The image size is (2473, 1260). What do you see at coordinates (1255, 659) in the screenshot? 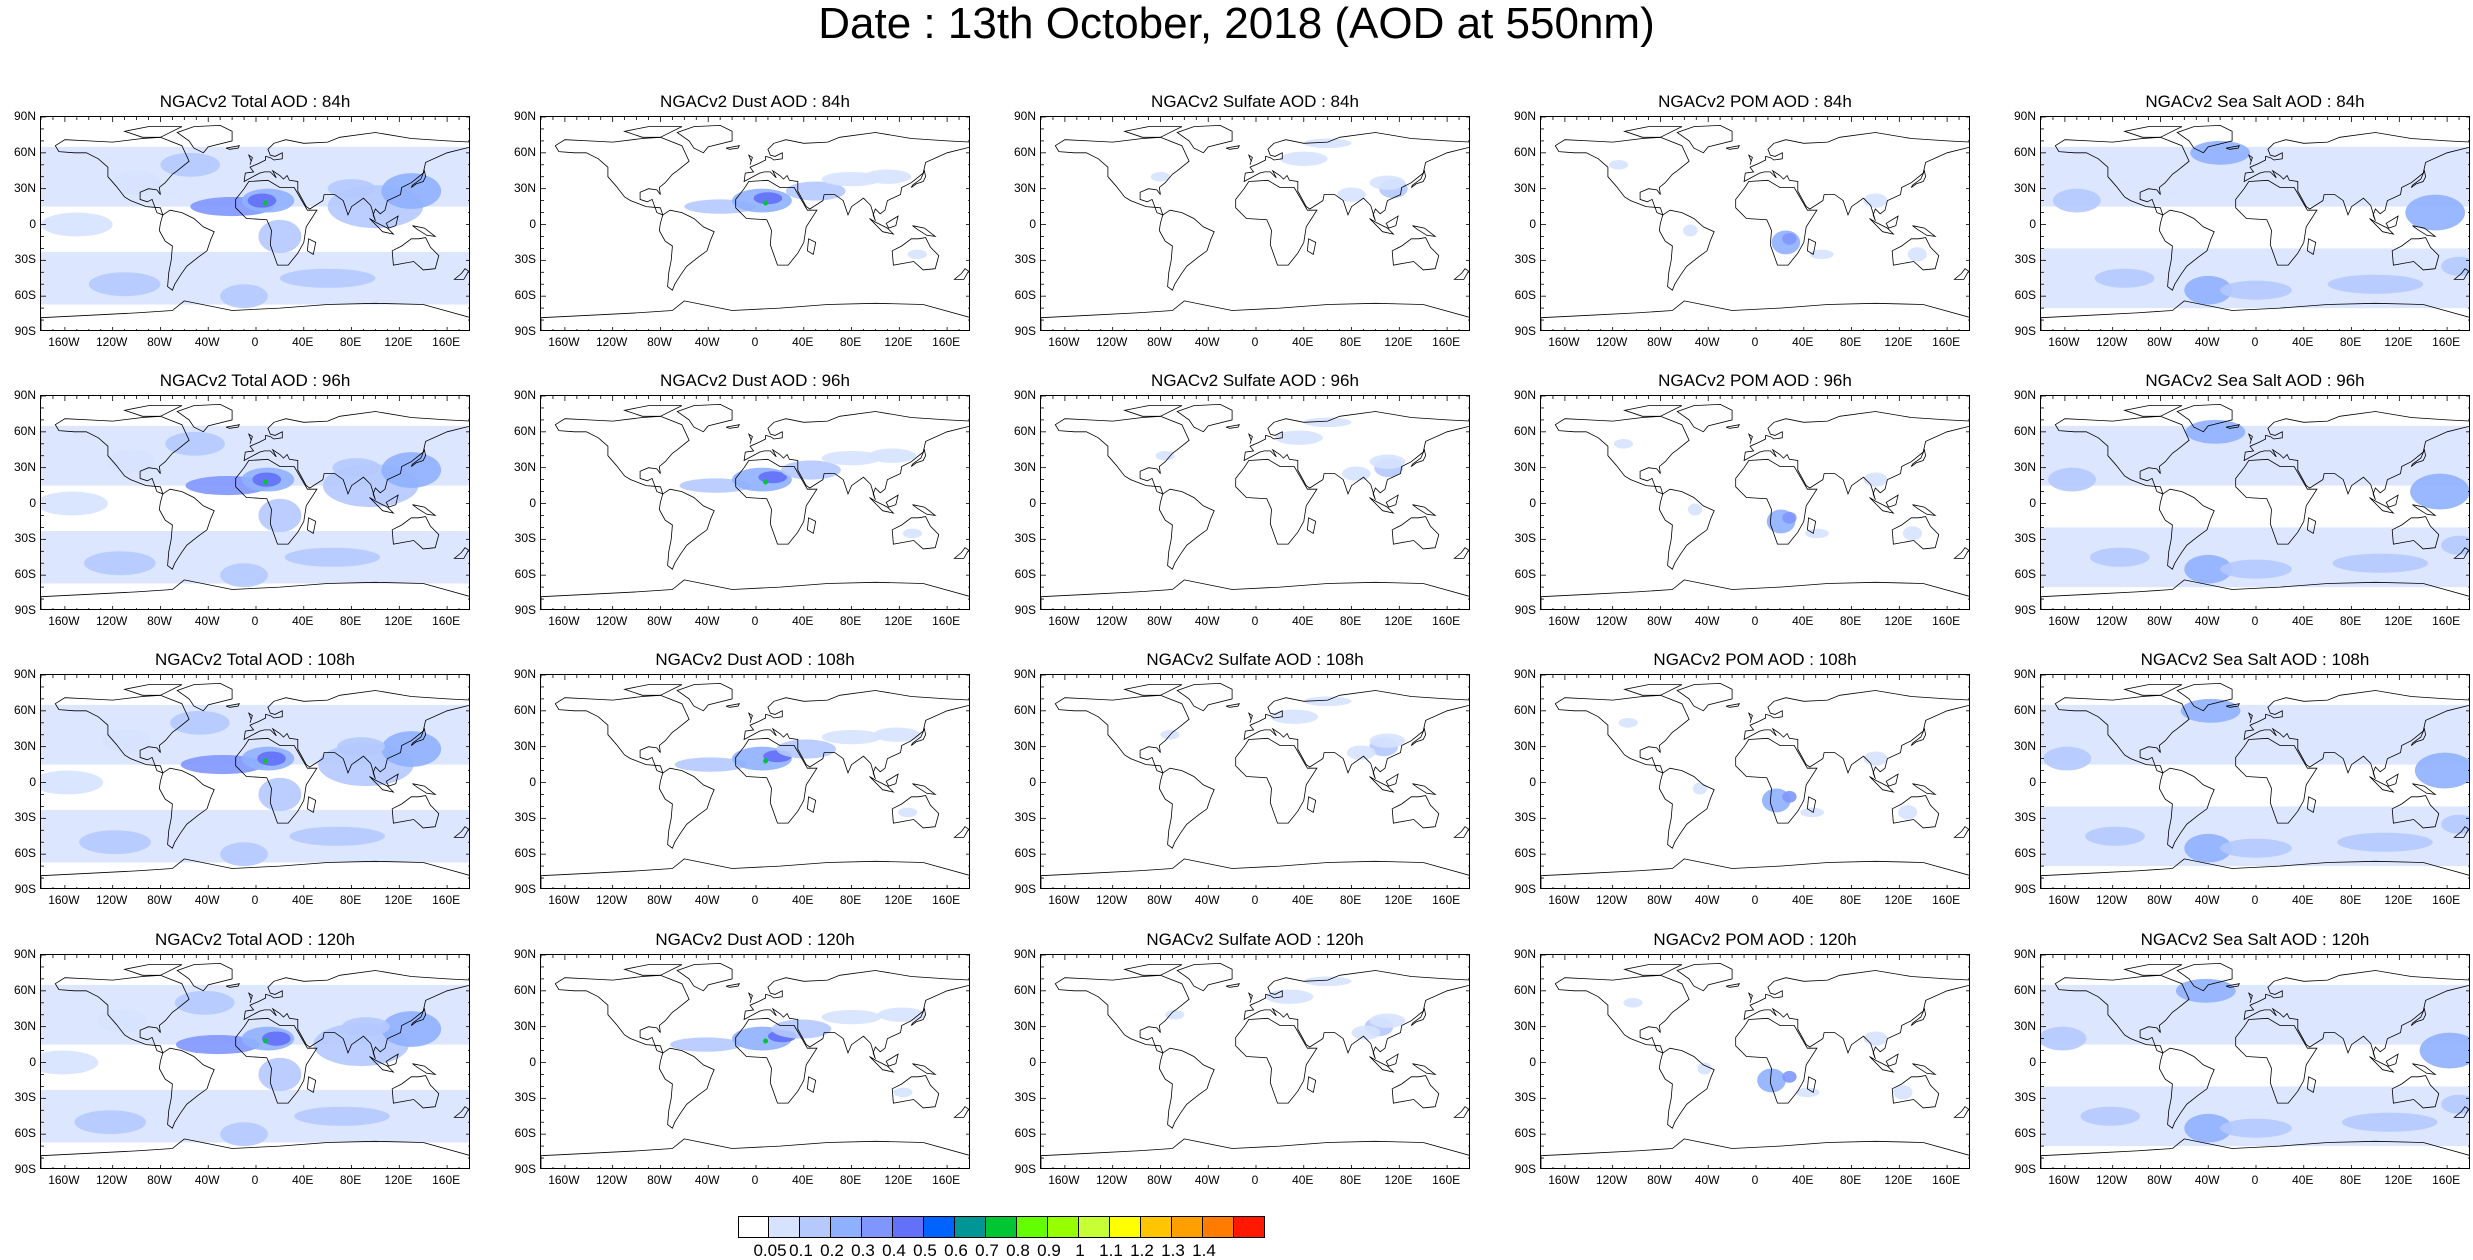
I see `panel-title: NGACv2 Sulfate AOD : 108h` at bounding box center [1255, 659].